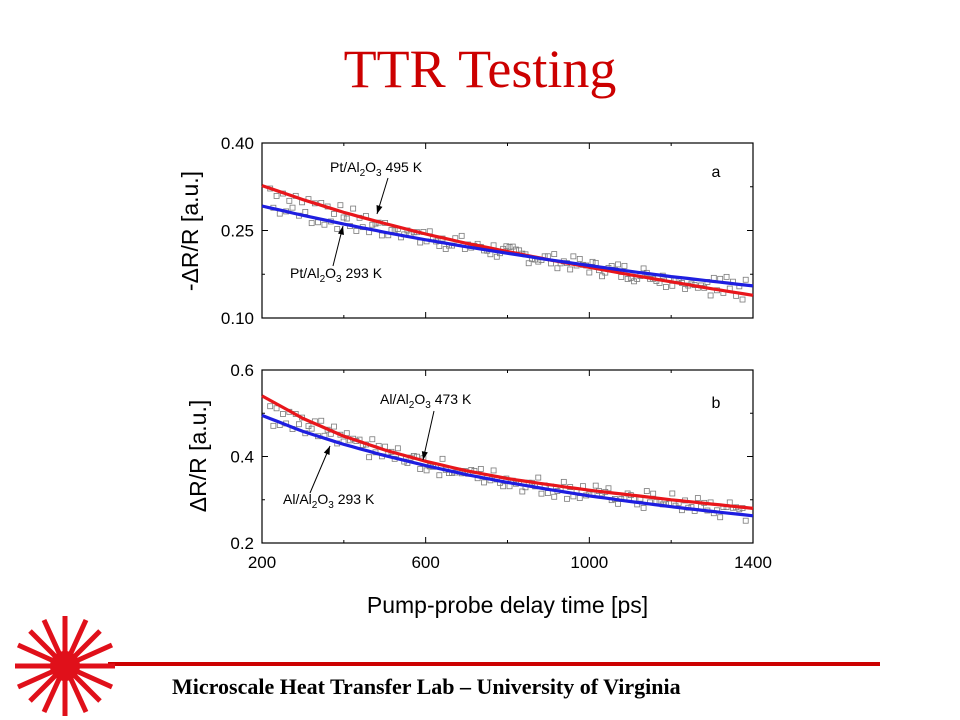  What do you see at coordinates (65, 666) in the screenshot?
I see `laser-starburst-icon` at bounding box center [65, 666].